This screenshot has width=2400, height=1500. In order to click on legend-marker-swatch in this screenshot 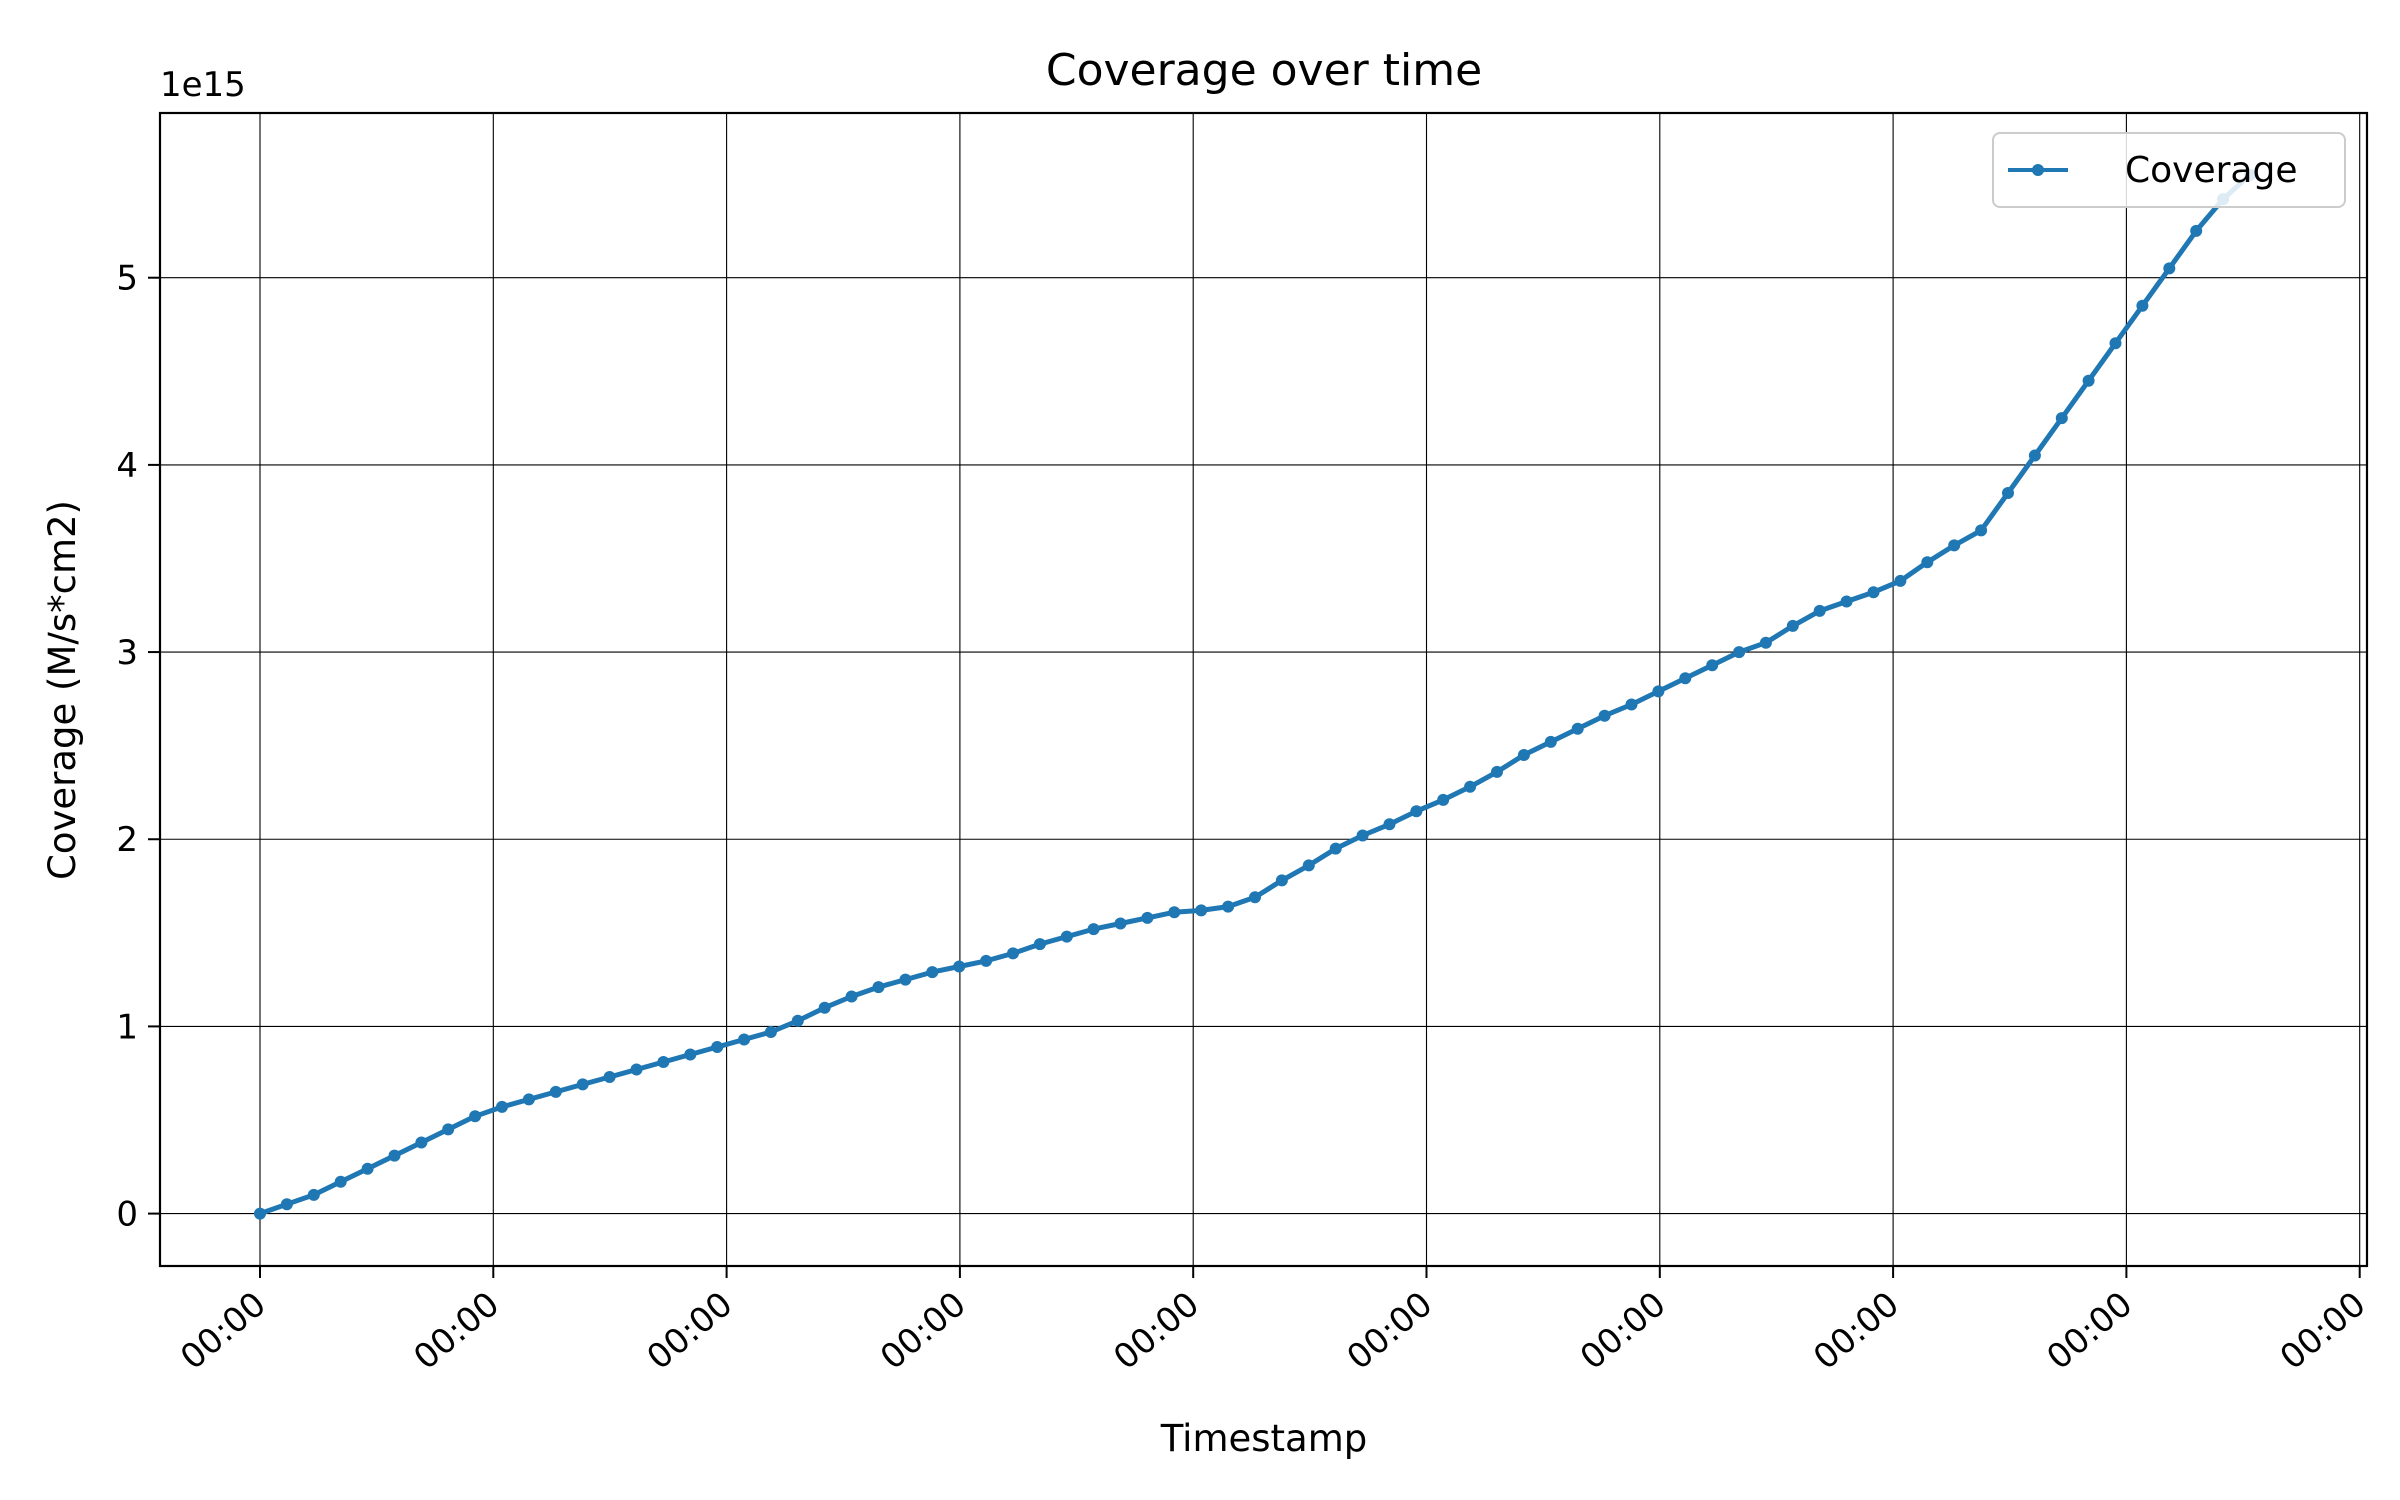, I will do `click(2038, 170)`.